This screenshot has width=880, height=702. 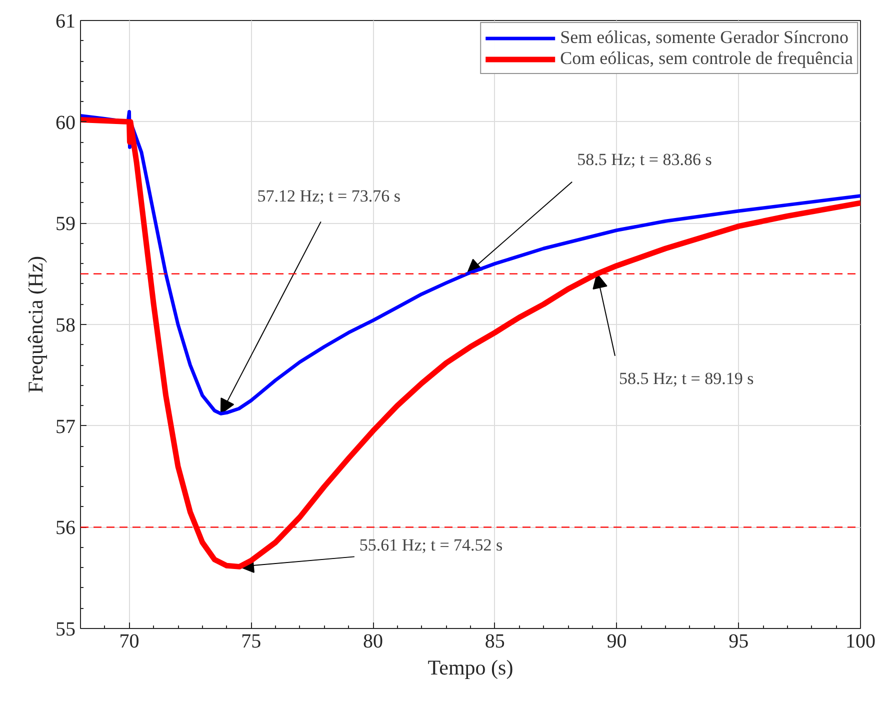 What do you see at coordinates (66, 325) in the screenshot?
I see `y-tick-label: 58` at bounding box center [66, 325].